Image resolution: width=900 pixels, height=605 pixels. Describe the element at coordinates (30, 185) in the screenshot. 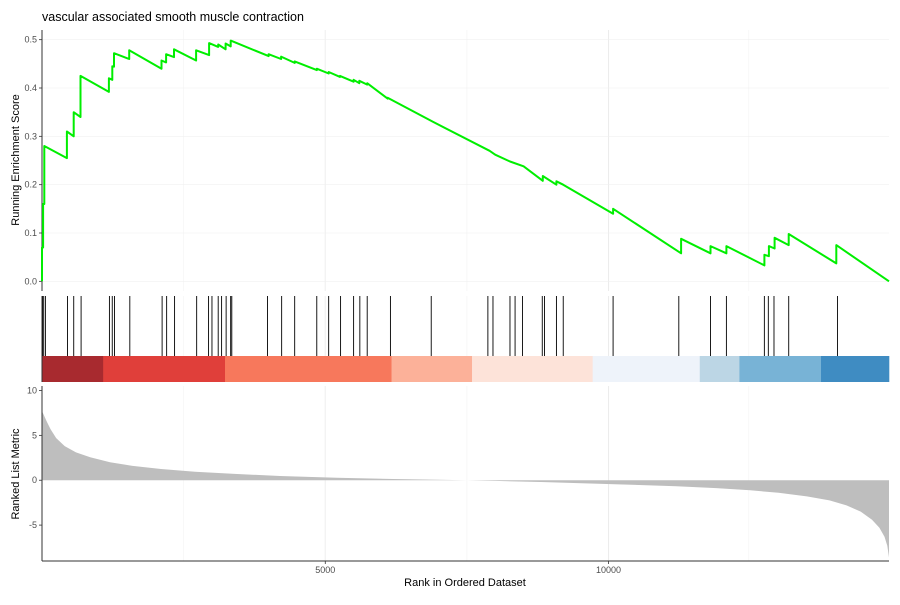

I see `enrichment-y-tick-label: 0.2` at that location.